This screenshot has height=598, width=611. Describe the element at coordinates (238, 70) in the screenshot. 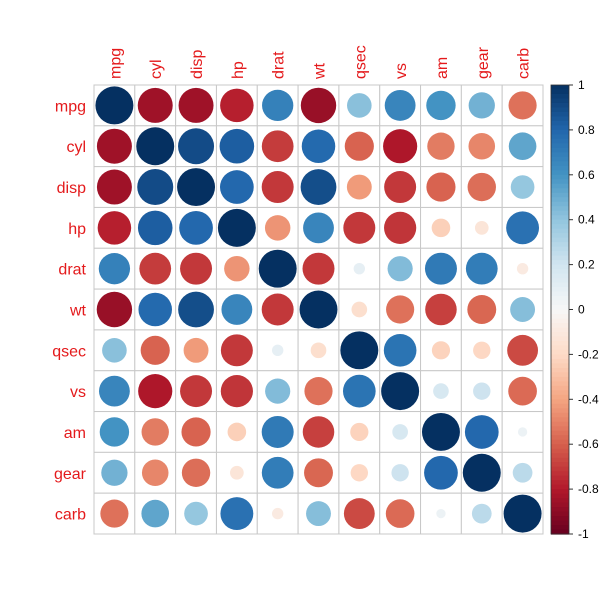

I see `col-label-hp: hp` at that location.